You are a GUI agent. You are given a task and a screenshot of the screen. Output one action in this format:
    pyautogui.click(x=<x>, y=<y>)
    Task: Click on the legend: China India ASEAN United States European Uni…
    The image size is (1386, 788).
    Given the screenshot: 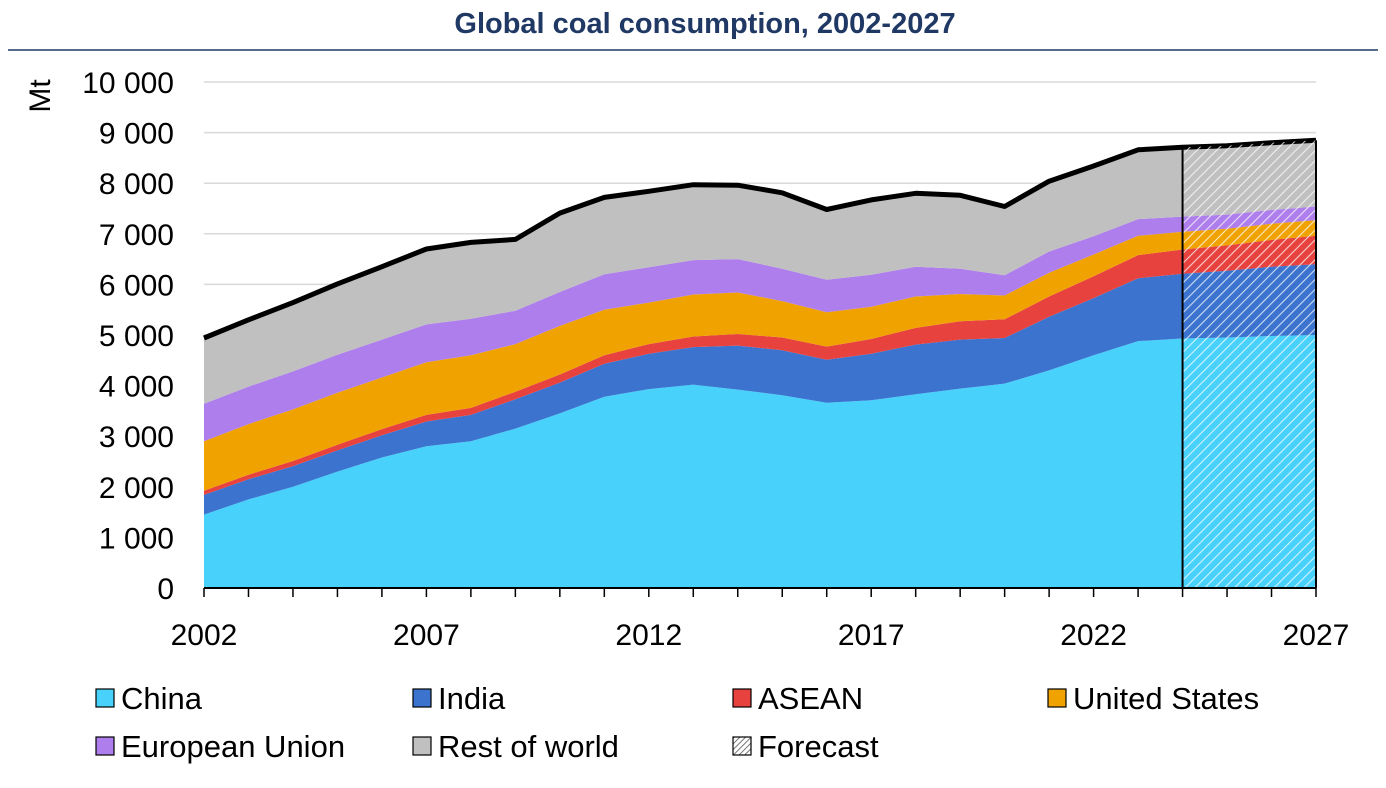 What is the action you would take?
    pyautogui.click(x=677, y=722)
    